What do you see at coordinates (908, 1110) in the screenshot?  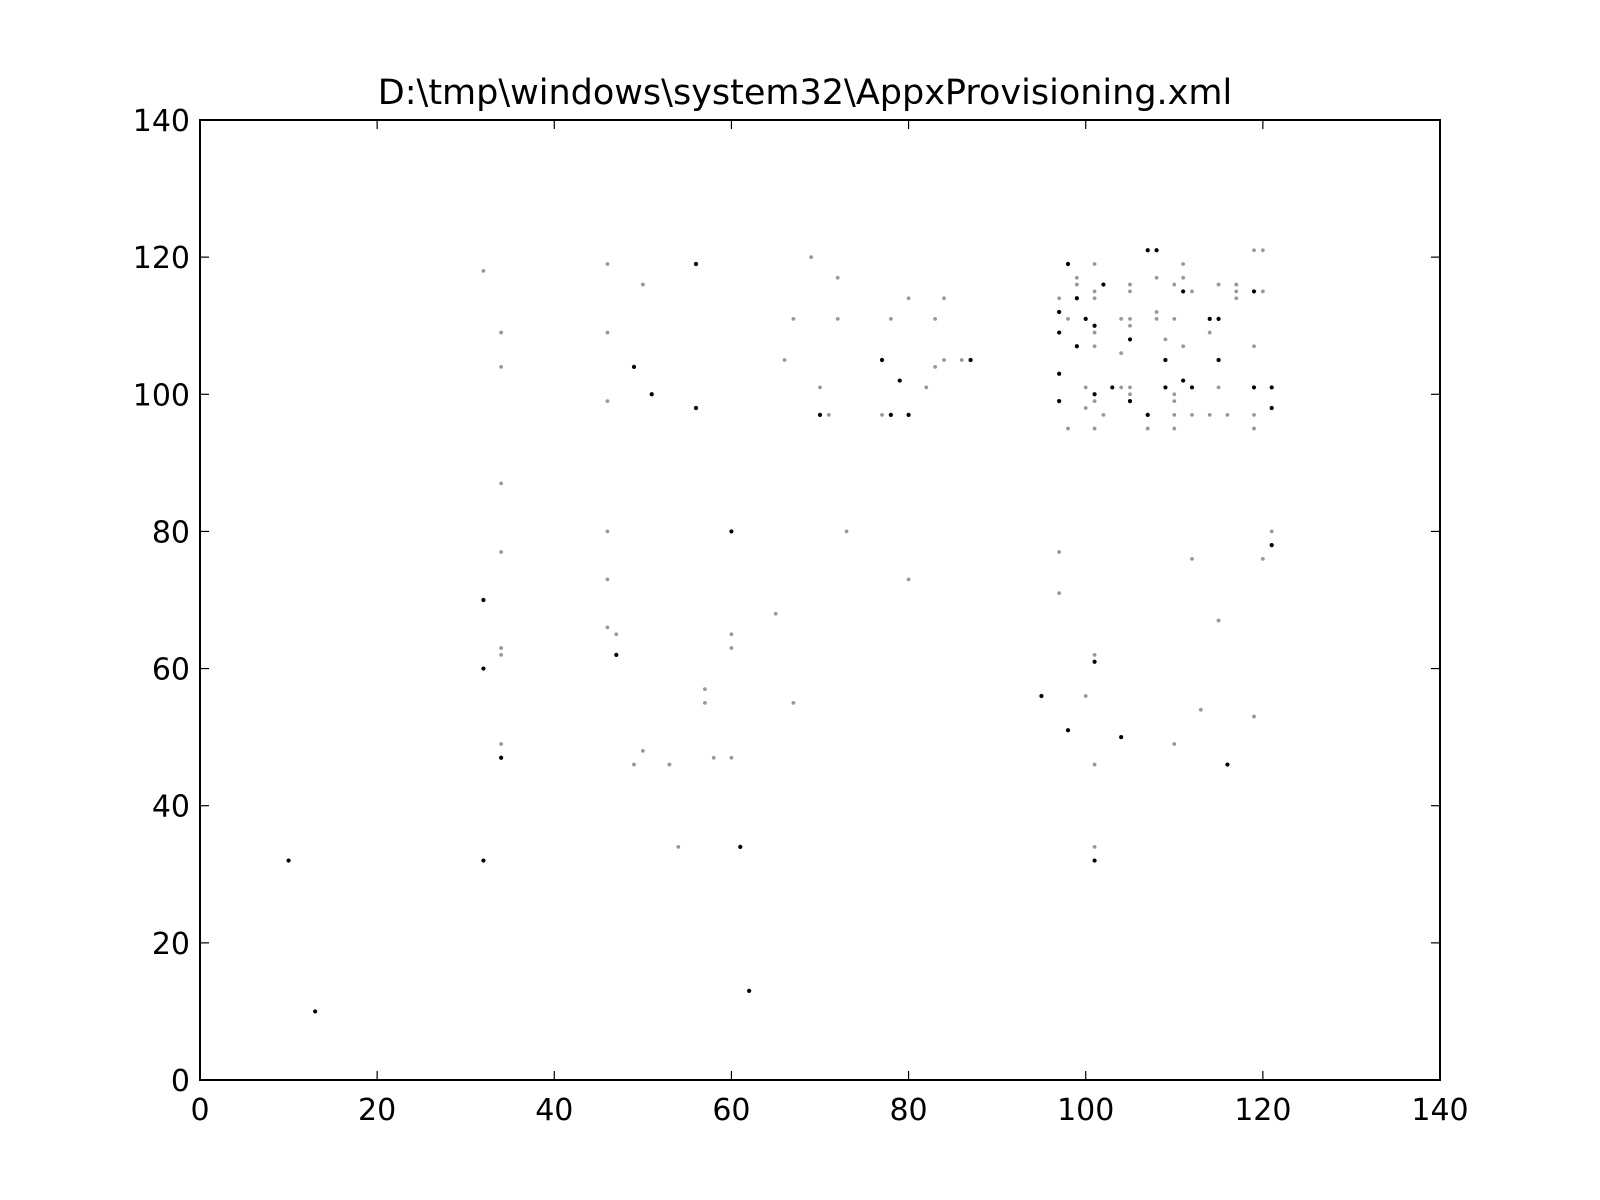 I see `x-tick-label: 80` at bounding box center [908, 1110].